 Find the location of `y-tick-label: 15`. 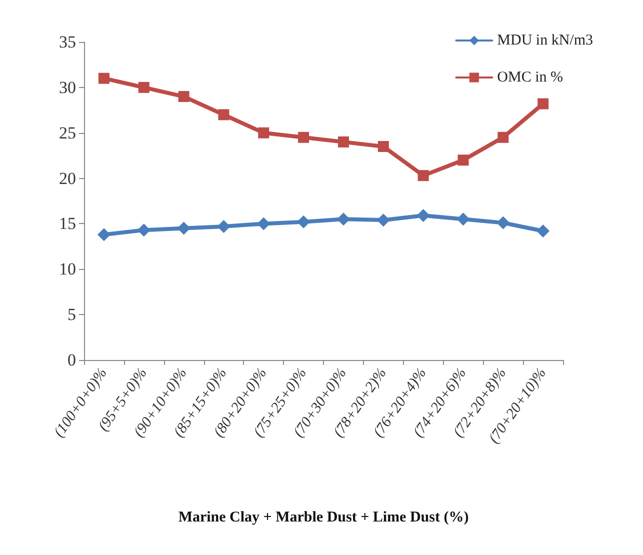

y-tick-label: 15 is located at coordinates (67, 224).